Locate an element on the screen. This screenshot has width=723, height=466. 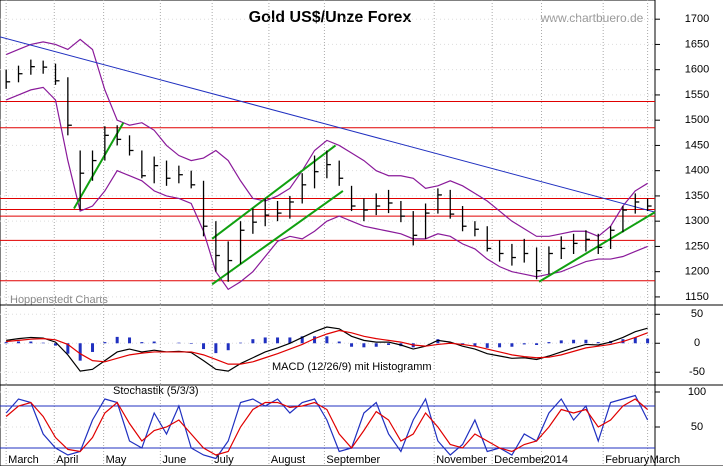
source: Hoppenstedt Charts is located at coordinates (59, 300).